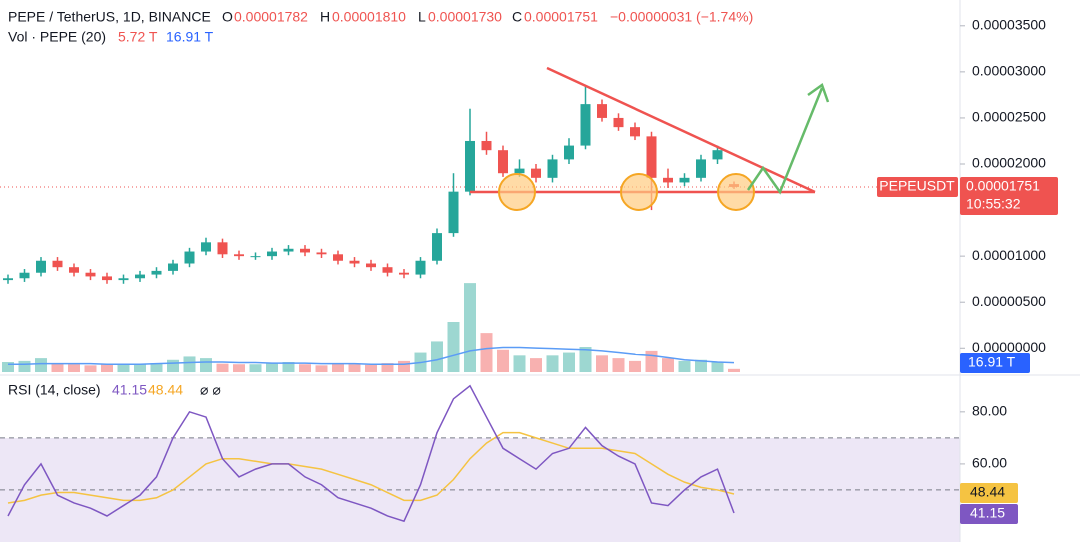  What do you see at coordinates (1009, 25) in the screenshot?
I see `y-tick-label: 0.00003500` at bounding box center [1009, 25].